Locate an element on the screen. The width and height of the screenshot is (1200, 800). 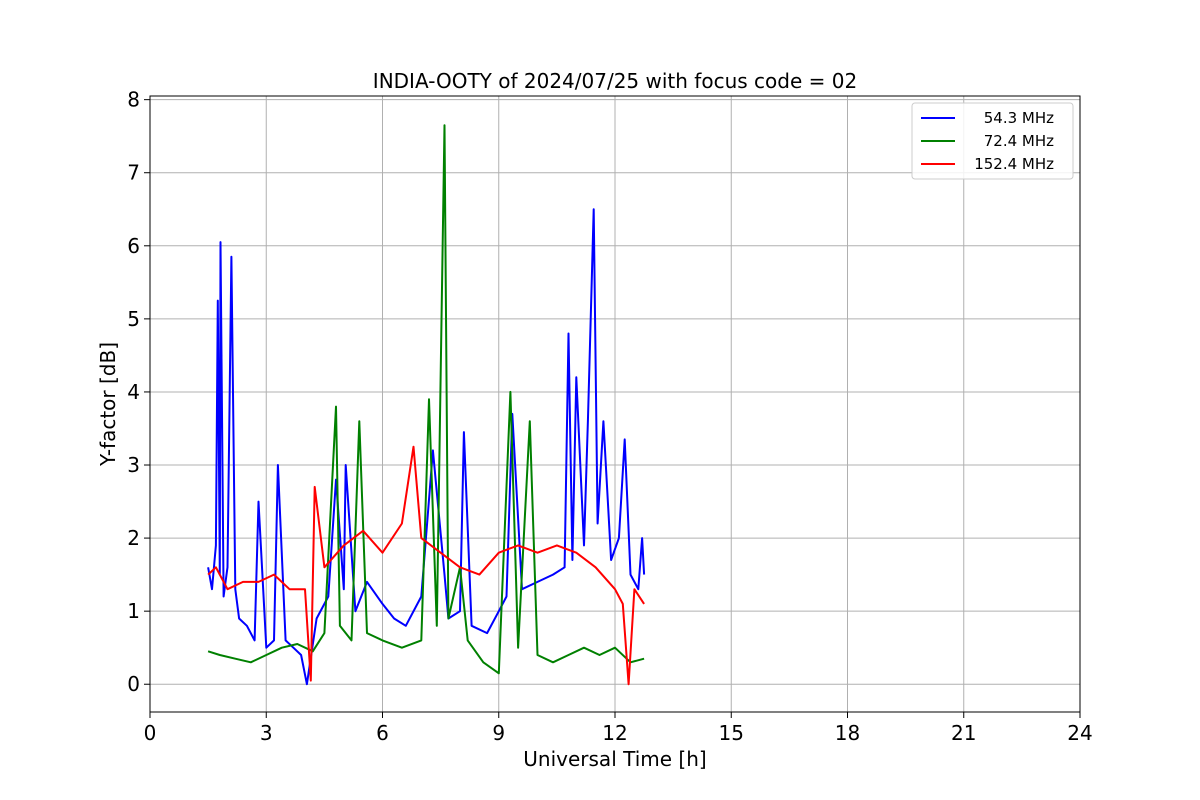
legend: 54.3 MHz 72.4 MHz 152.4 MHz is located at coordinates (992, 141).